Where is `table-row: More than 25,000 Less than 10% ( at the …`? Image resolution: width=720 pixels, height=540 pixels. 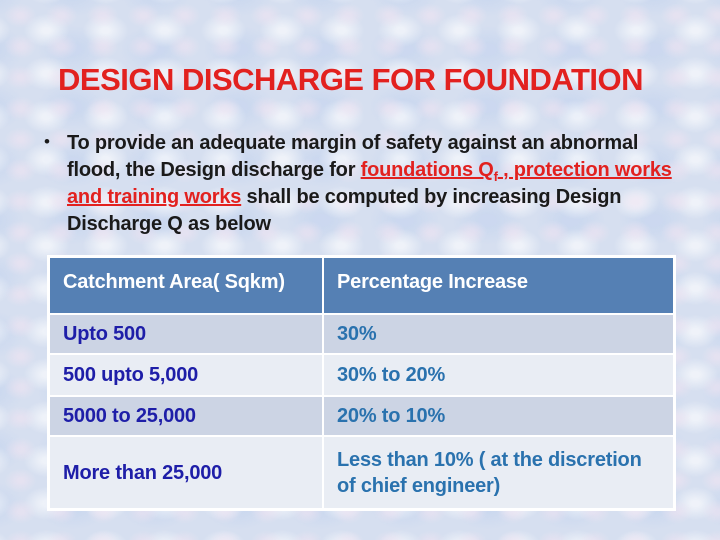 table-row: More than 25,000 Less than 10% ( at the … is located at coordinates (361, 471).